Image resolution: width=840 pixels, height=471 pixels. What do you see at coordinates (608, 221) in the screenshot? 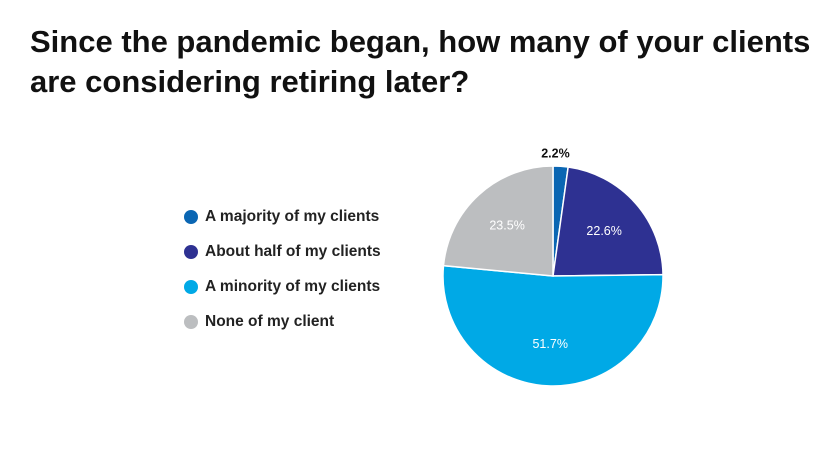
I see `pie-slice-about-half` at bounding box center [608, 221].